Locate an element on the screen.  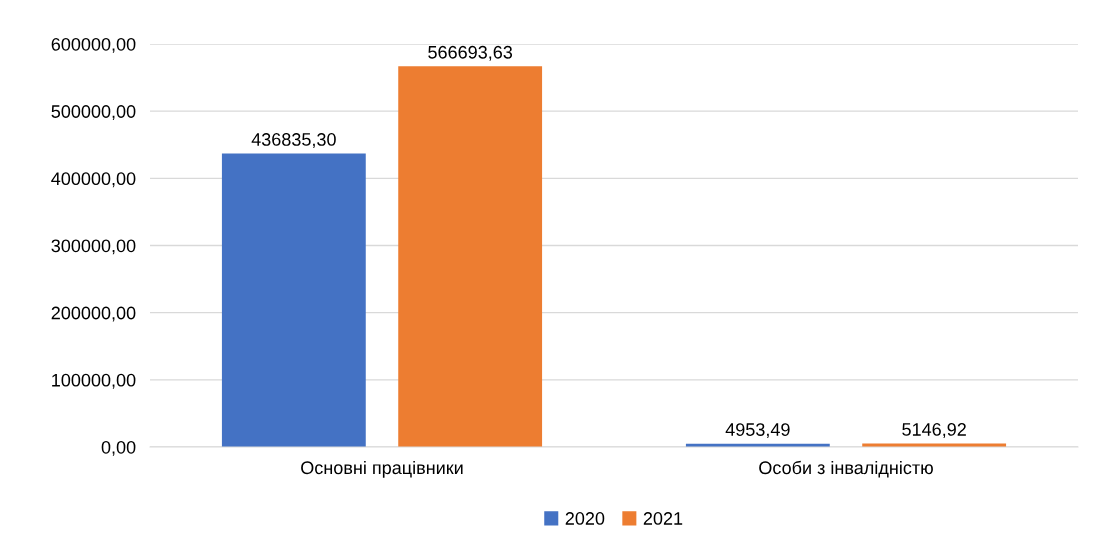
y-tick-label: 100000,00 is located at coordinates (94, 381).